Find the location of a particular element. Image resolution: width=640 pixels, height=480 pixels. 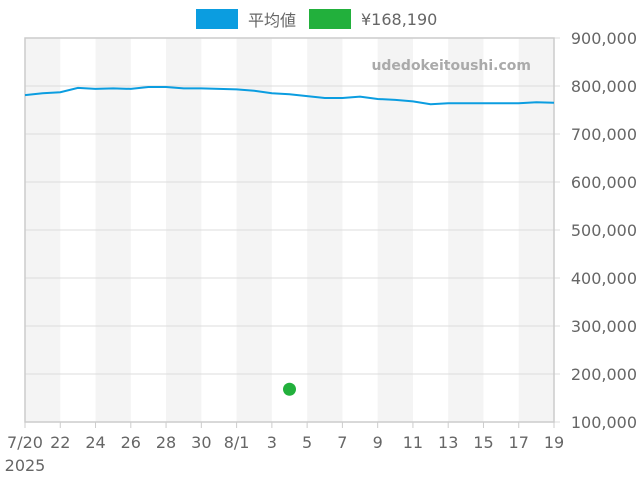

x-tick-label: 7 is located at coordinates (342, 442).